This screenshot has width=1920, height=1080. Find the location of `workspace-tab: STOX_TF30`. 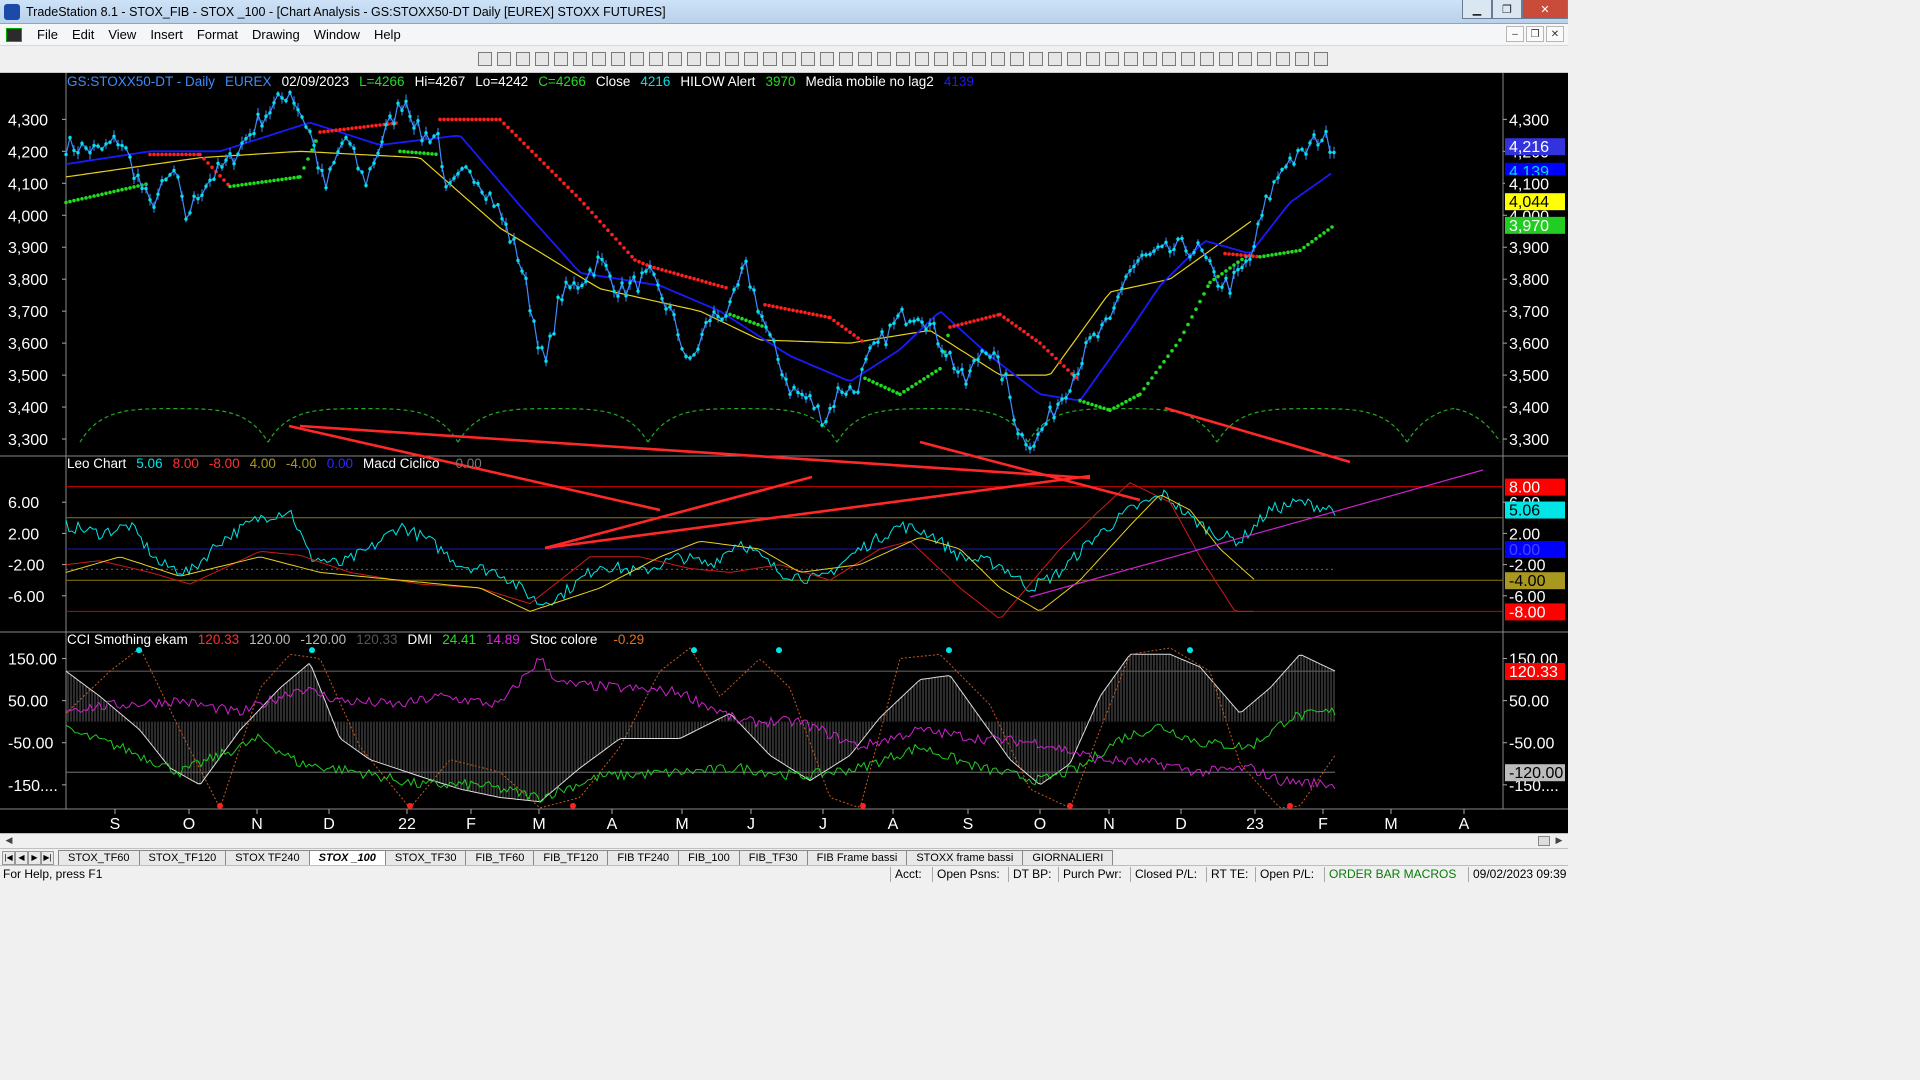

workspace-tab: STOX_TF30 is located at coordinates (425, 857).